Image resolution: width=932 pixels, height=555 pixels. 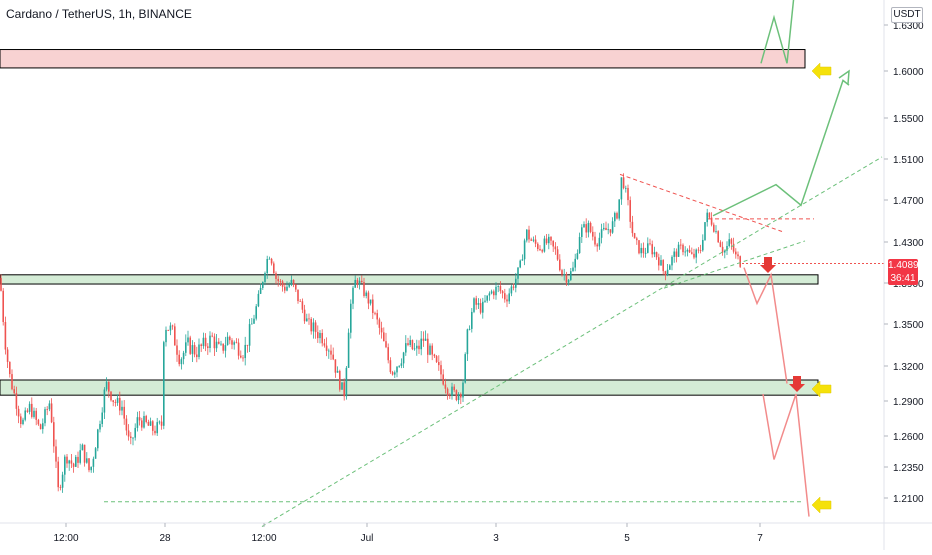 What do you see at coordinates (908, 160) in the screenshot?
I see `price-tick-label: 1.5100` at bounding box center [908, 160].